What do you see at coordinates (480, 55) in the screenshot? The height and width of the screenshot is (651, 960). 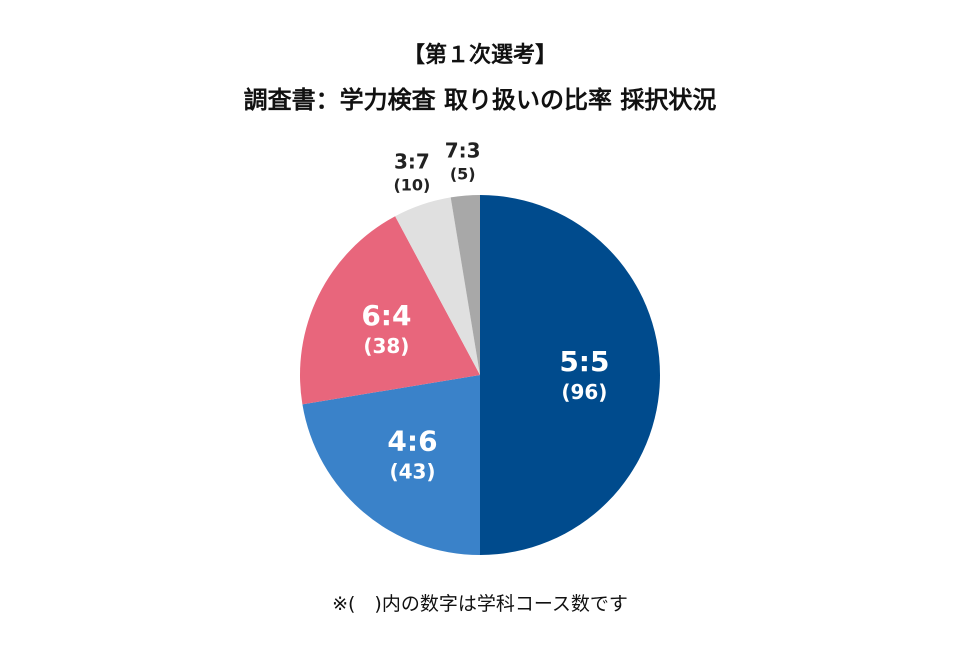 I see `chart-title: 【第１次選考】` at bounding box center [480, 55].